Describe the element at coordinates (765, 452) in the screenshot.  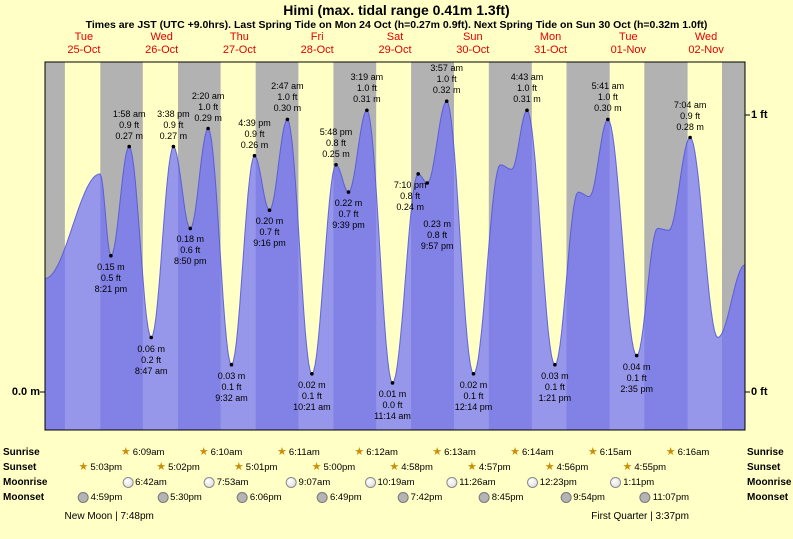
I see `astro-row-label-sunrise-right: Sunrise` at that location.